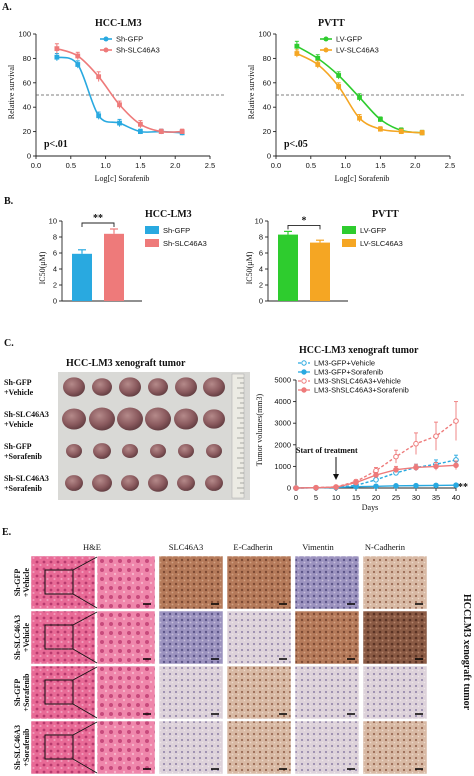 The height and width of the screenshot is (776, 474). I want to click on chart-title: HCC-LM3 xenograft tumor, so click(359, 350).